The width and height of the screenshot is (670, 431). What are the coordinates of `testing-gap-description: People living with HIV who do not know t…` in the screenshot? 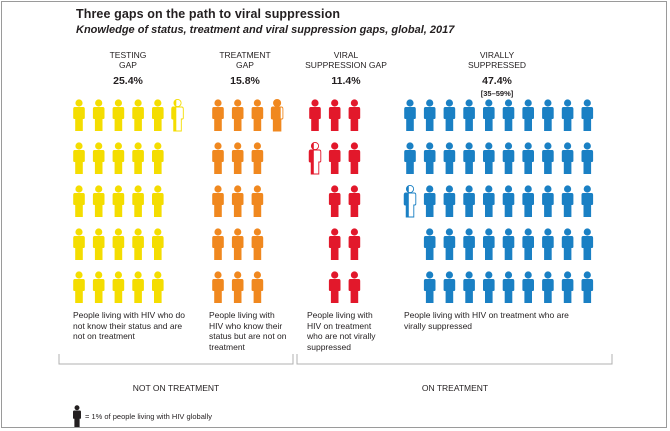 It's located at (148, 326).